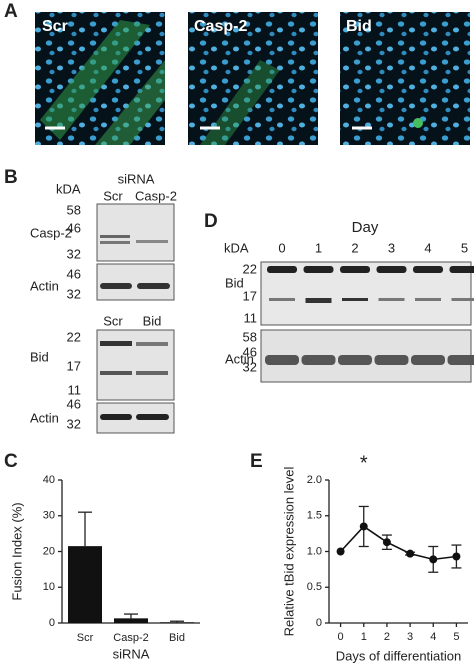 This screenshot has width=474, height=672. Describe the element at coordinates (49, 587) in the screenshot. I see `y-tick-label: 10` at that location.